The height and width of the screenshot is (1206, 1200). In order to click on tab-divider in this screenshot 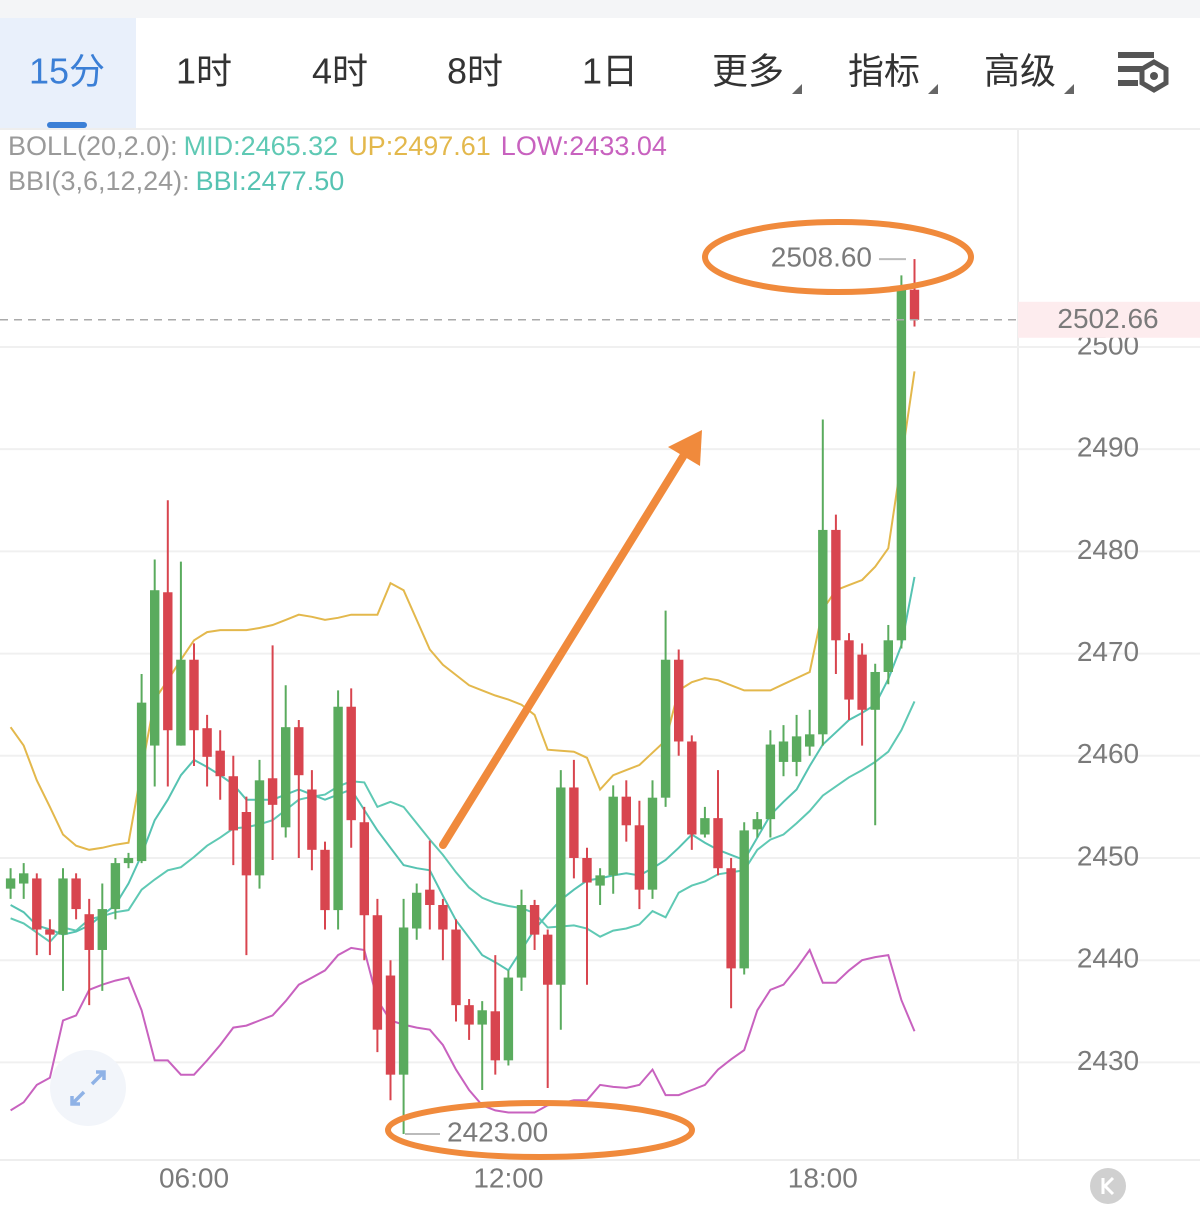, I will do `click(600, 129)`.